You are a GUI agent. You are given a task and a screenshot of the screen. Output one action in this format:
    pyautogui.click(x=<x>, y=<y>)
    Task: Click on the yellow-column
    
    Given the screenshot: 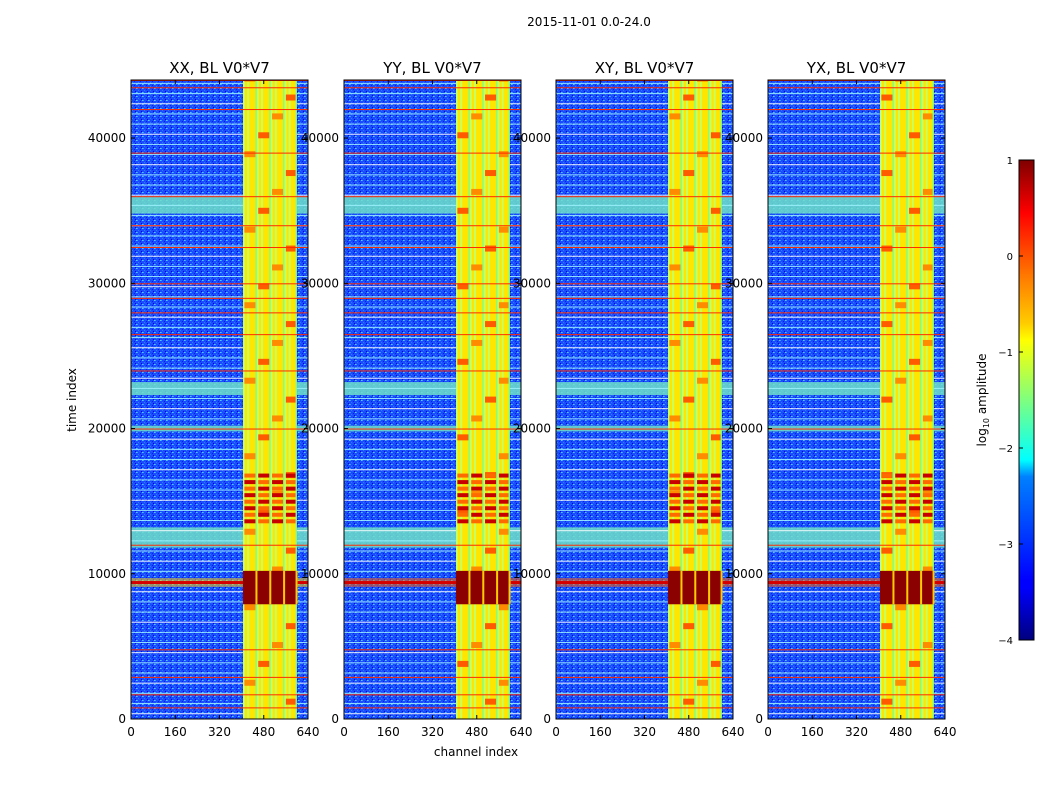 What is the action you would take?
    pyautogui.click(x=901, y=399)
    